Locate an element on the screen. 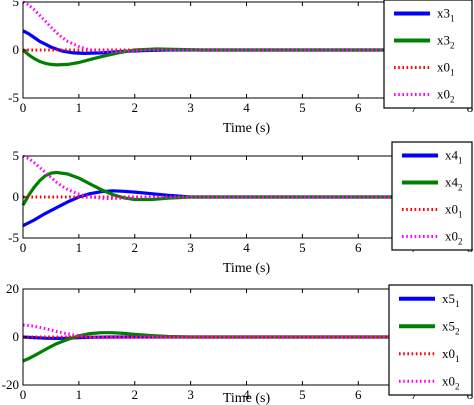 Image resolution: width=474 pixels, height=405 pixels. y-tick-label: -20 is located at coordinates (10, 384).